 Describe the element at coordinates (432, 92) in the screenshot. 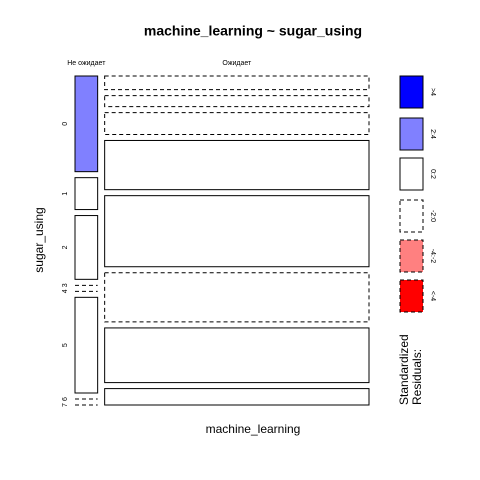

I see `legend-label: >4` at that location.